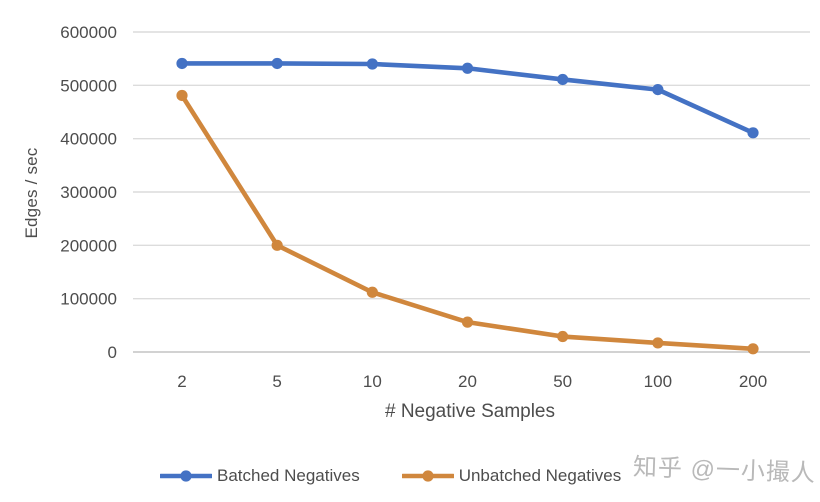 This screenshot has width=820, height=502. What do you see at coordinates (88, 192) in the screenshot?
I see `y-tick-label: 300000` at bounding box center [88, 192].